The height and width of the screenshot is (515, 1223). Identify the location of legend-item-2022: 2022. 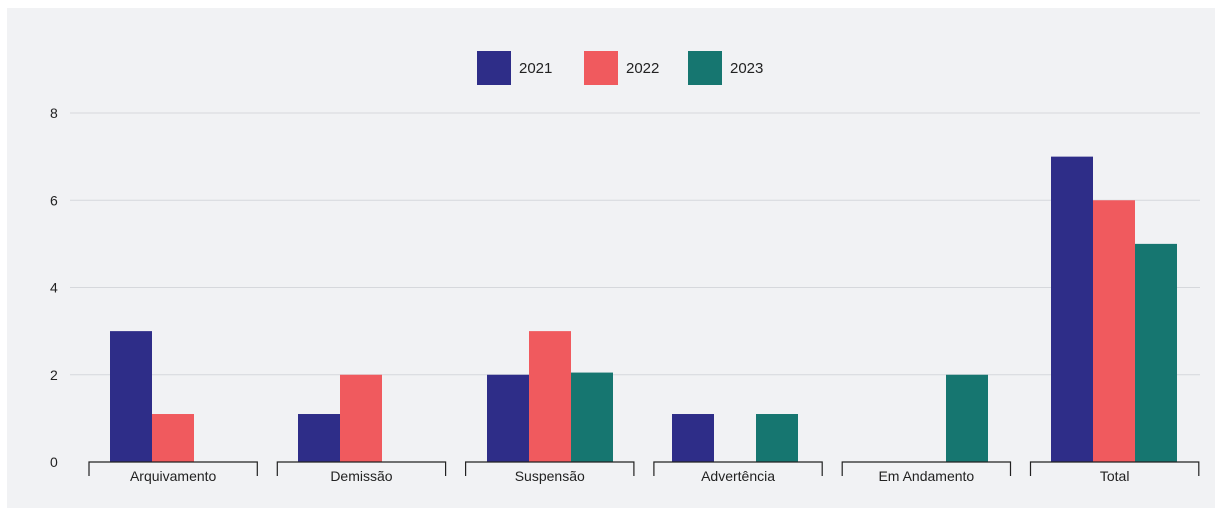
(621, 68).